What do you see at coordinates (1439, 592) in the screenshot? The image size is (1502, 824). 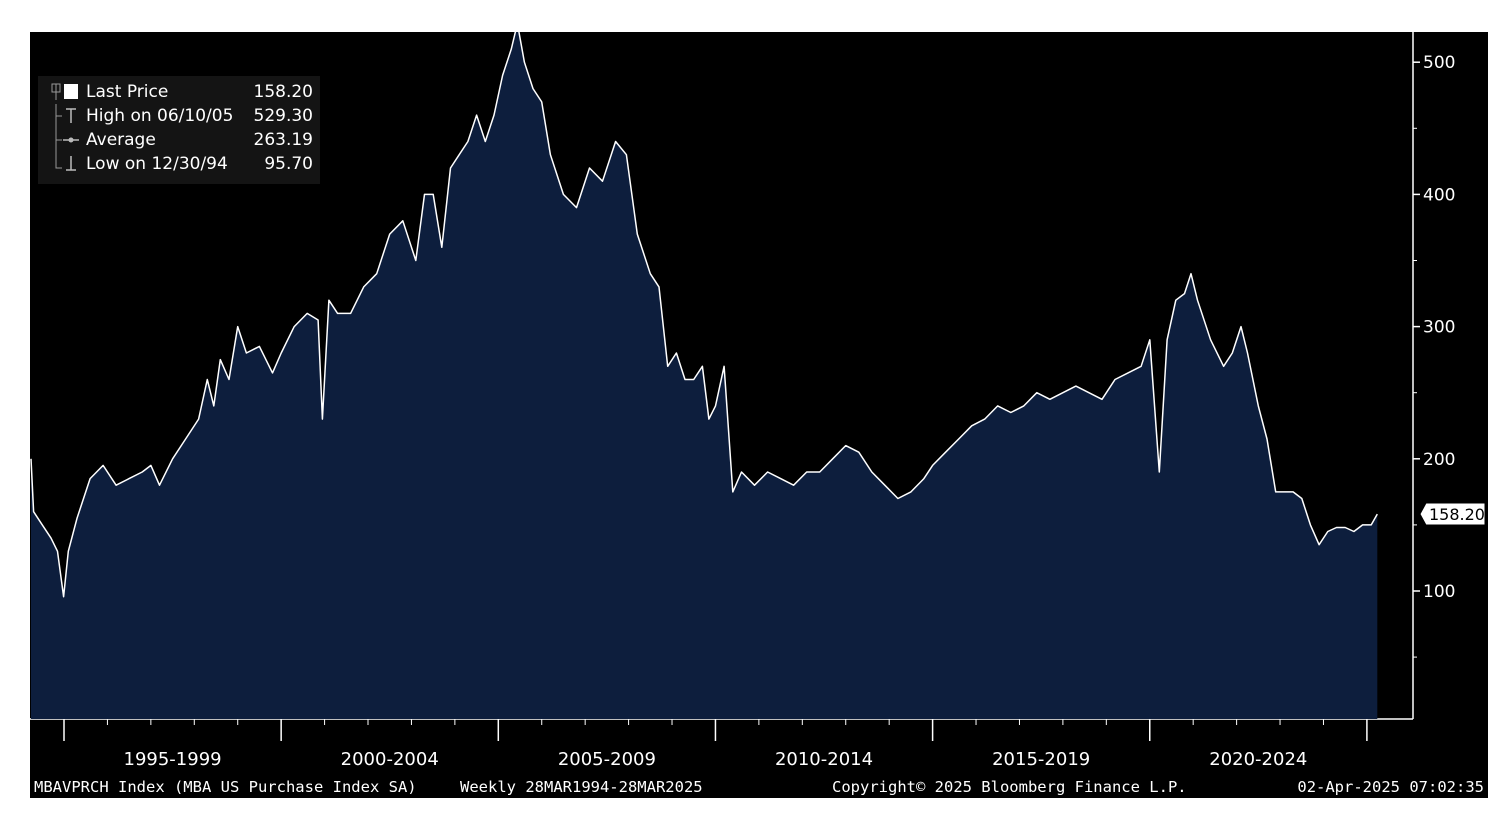 I see `y-tick-label: 100` at bounding box center [1439, 592].